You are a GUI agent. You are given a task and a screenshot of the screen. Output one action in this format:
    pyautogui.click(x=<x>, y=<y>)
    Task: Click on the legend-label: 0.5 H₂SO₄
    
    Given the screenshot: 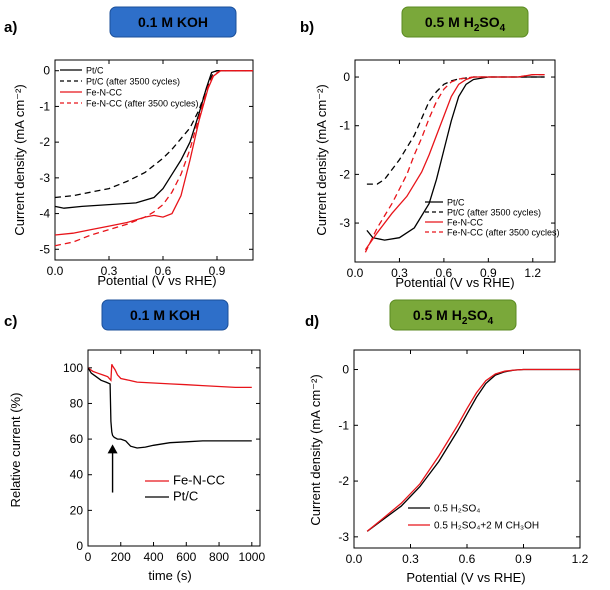 What is the action you would take?
    pyautogui.click(x=457, y=509)
    